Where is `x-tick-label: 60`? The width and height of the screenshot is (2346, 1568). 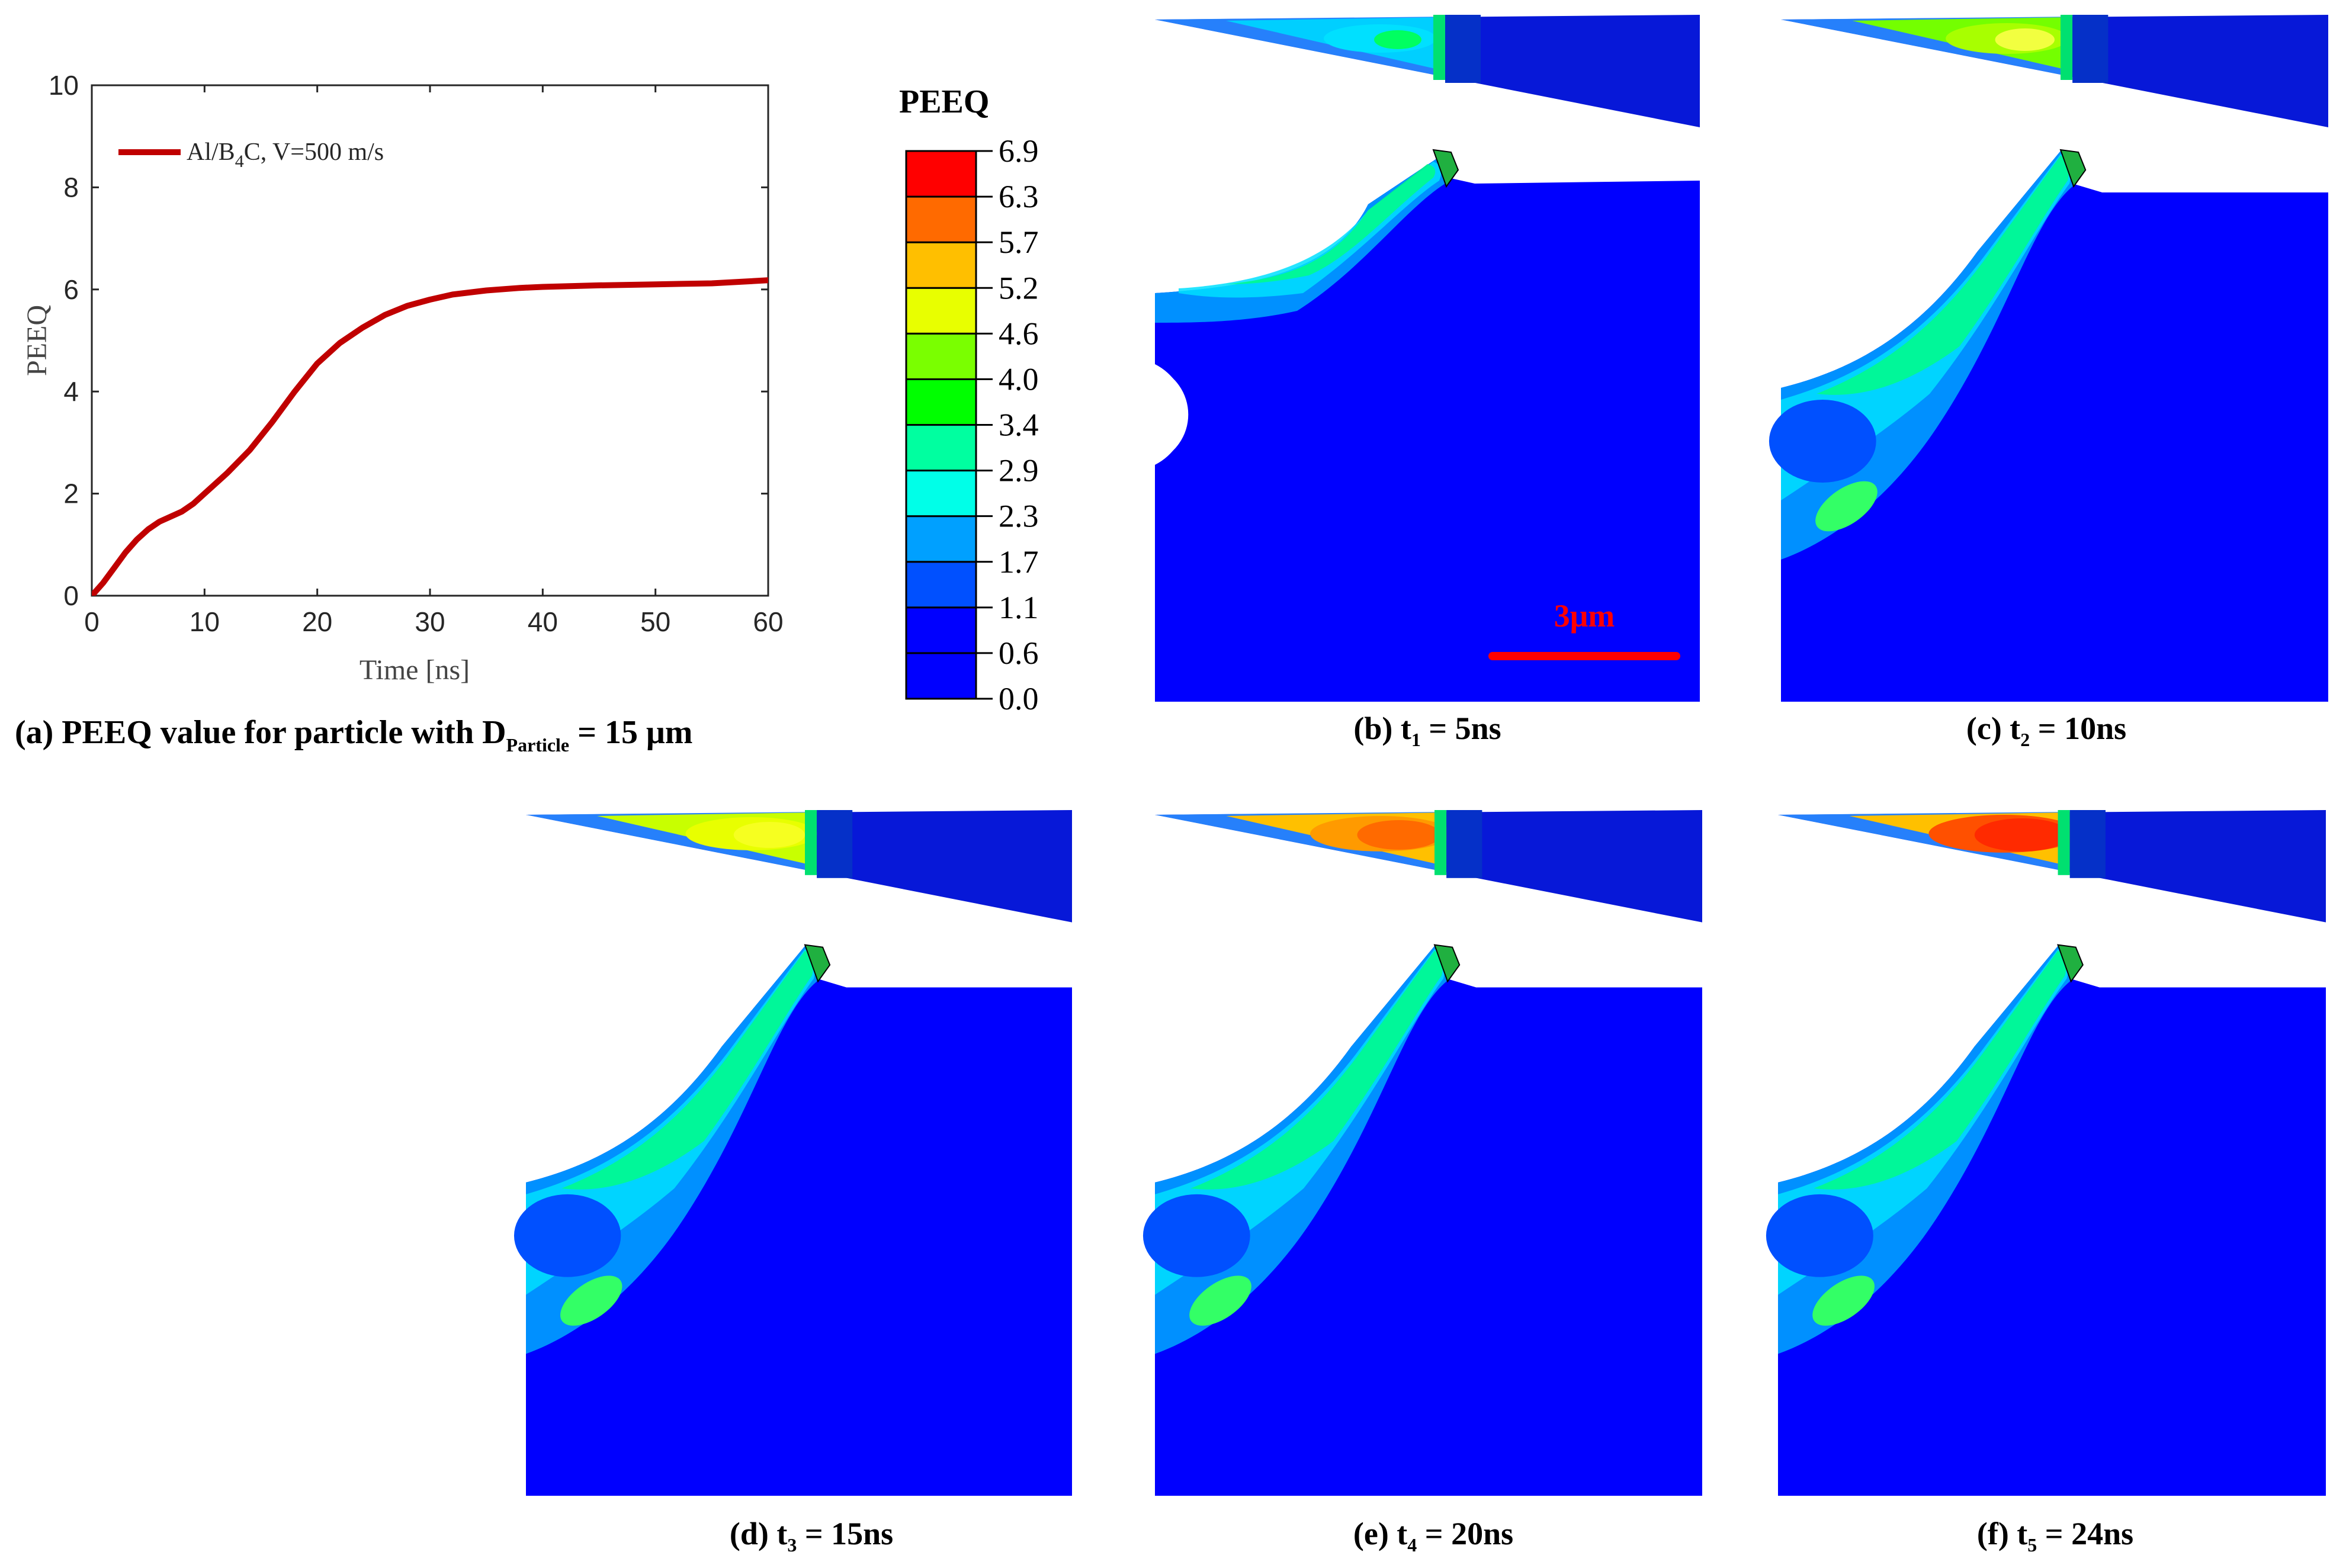
x-tick-label: 60 is located at coordinates (768, 621).